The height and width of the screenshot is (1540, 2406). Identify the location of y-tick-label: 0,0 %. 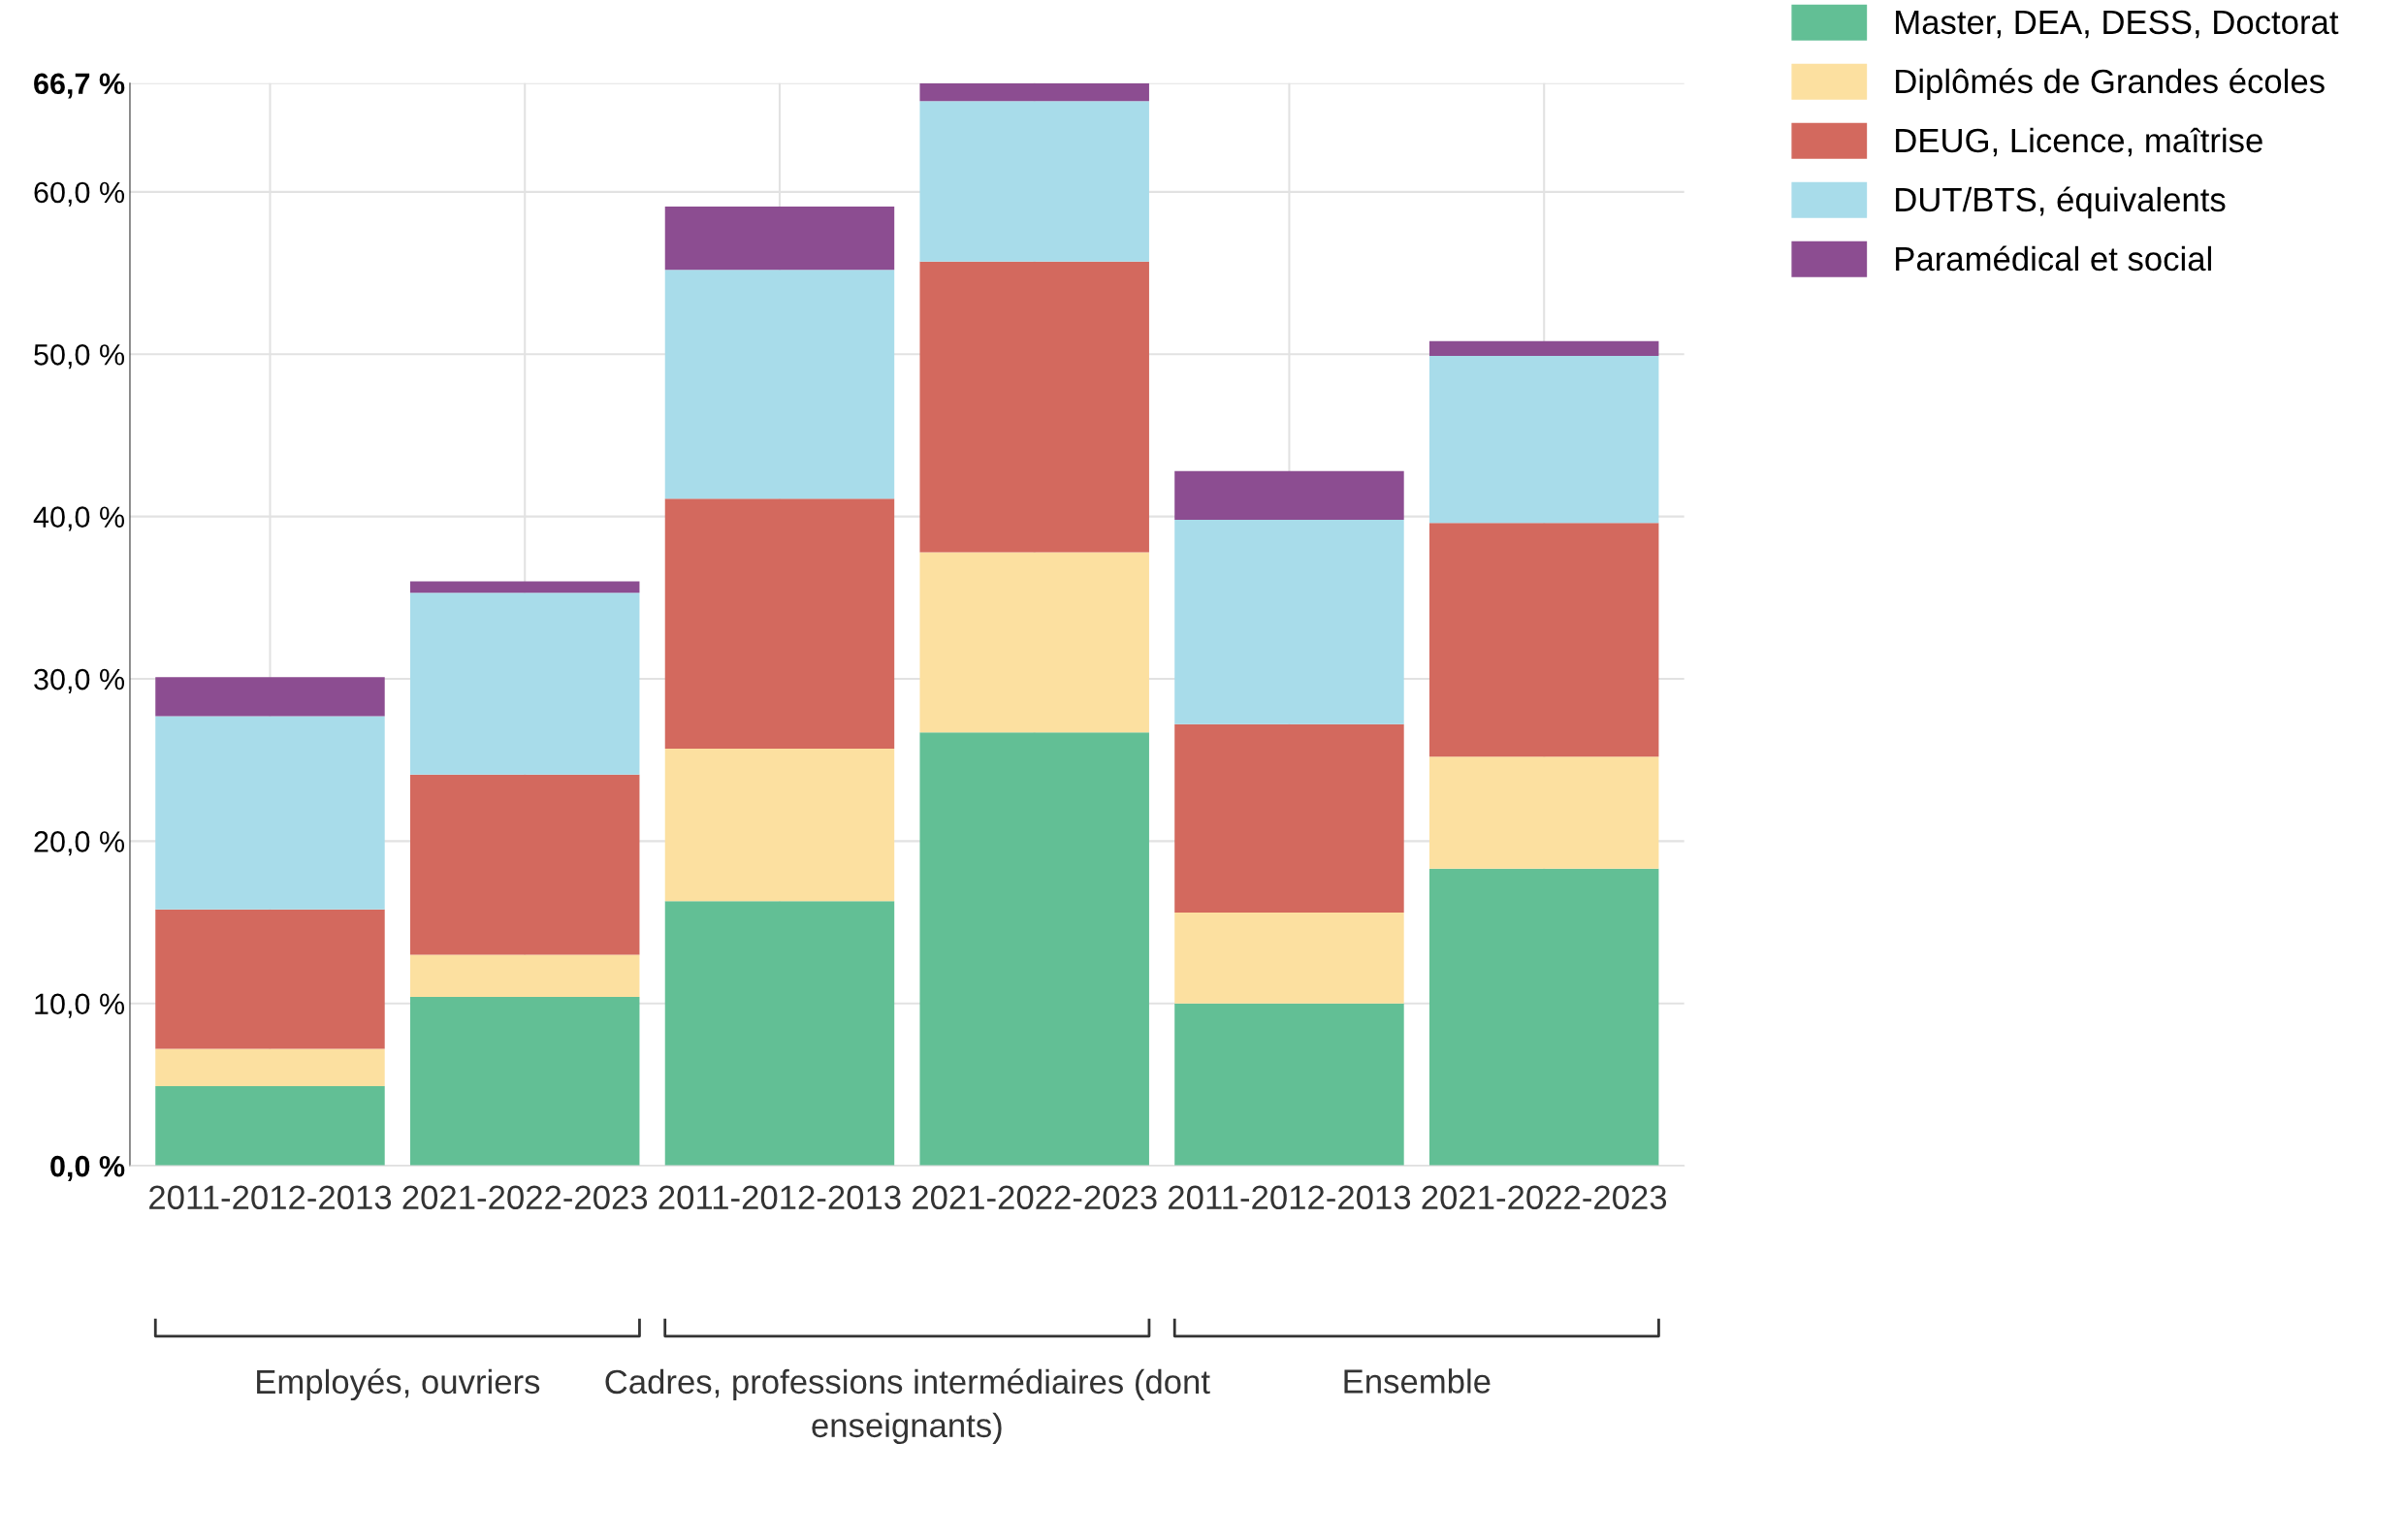
(87, 1168).